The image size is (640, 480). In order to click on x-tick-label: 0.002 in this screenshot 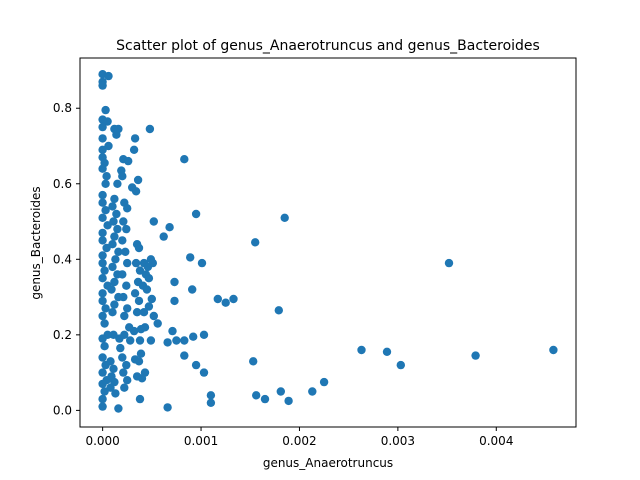, I will do `click(299, 441)`.